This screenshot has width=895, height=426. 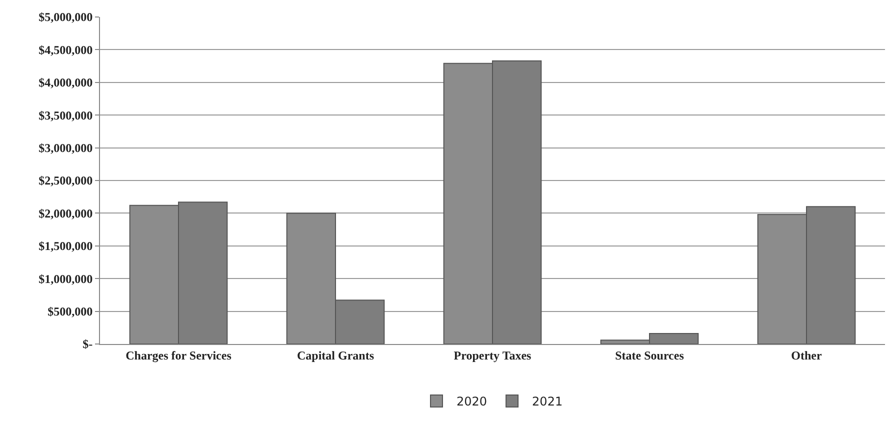 I want to click on y-tick-label: $1,000,000, so click(x=65, y=279).